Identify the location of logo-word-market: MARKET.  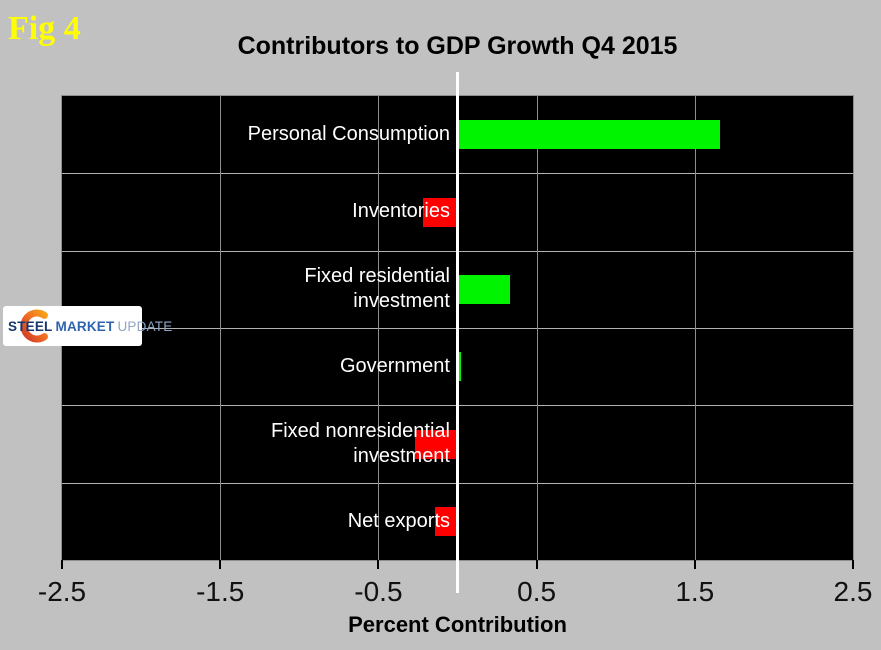
(85, 326).